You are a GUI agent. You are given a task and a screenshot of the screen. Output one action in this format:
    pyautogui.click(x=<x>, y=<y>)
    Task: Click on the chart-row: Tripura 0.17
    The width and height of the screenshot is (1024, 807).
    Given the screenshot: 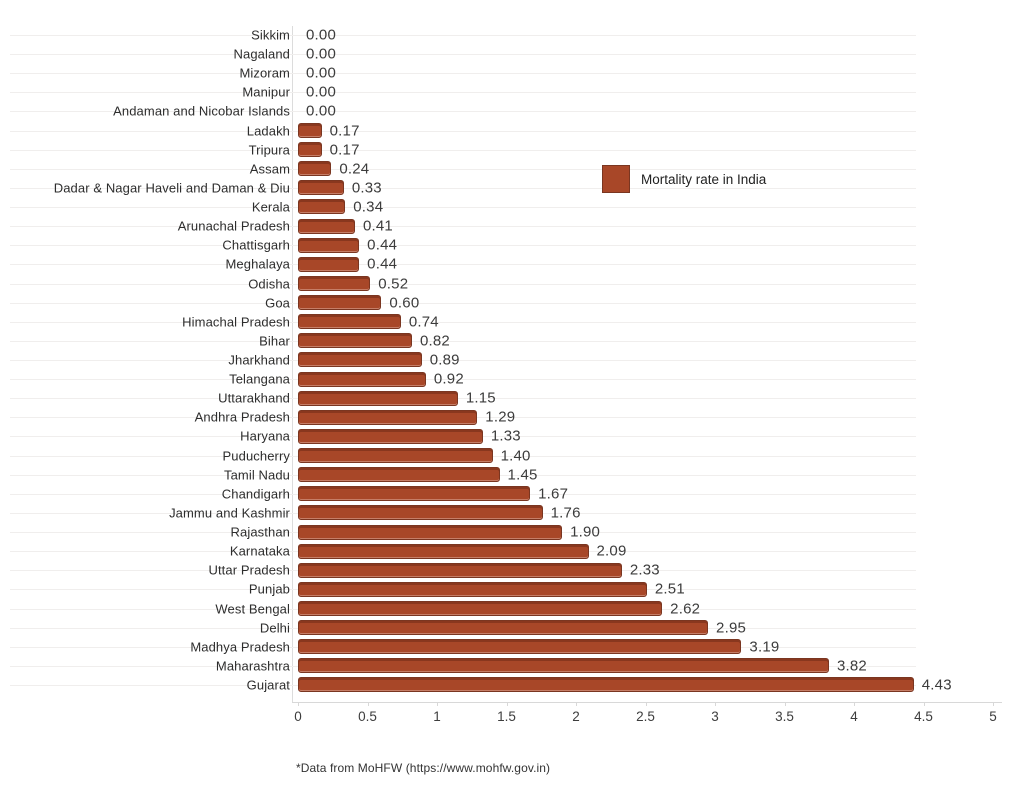 What is the action you would take?
    pyautogui.click(x=512, y=149)
    